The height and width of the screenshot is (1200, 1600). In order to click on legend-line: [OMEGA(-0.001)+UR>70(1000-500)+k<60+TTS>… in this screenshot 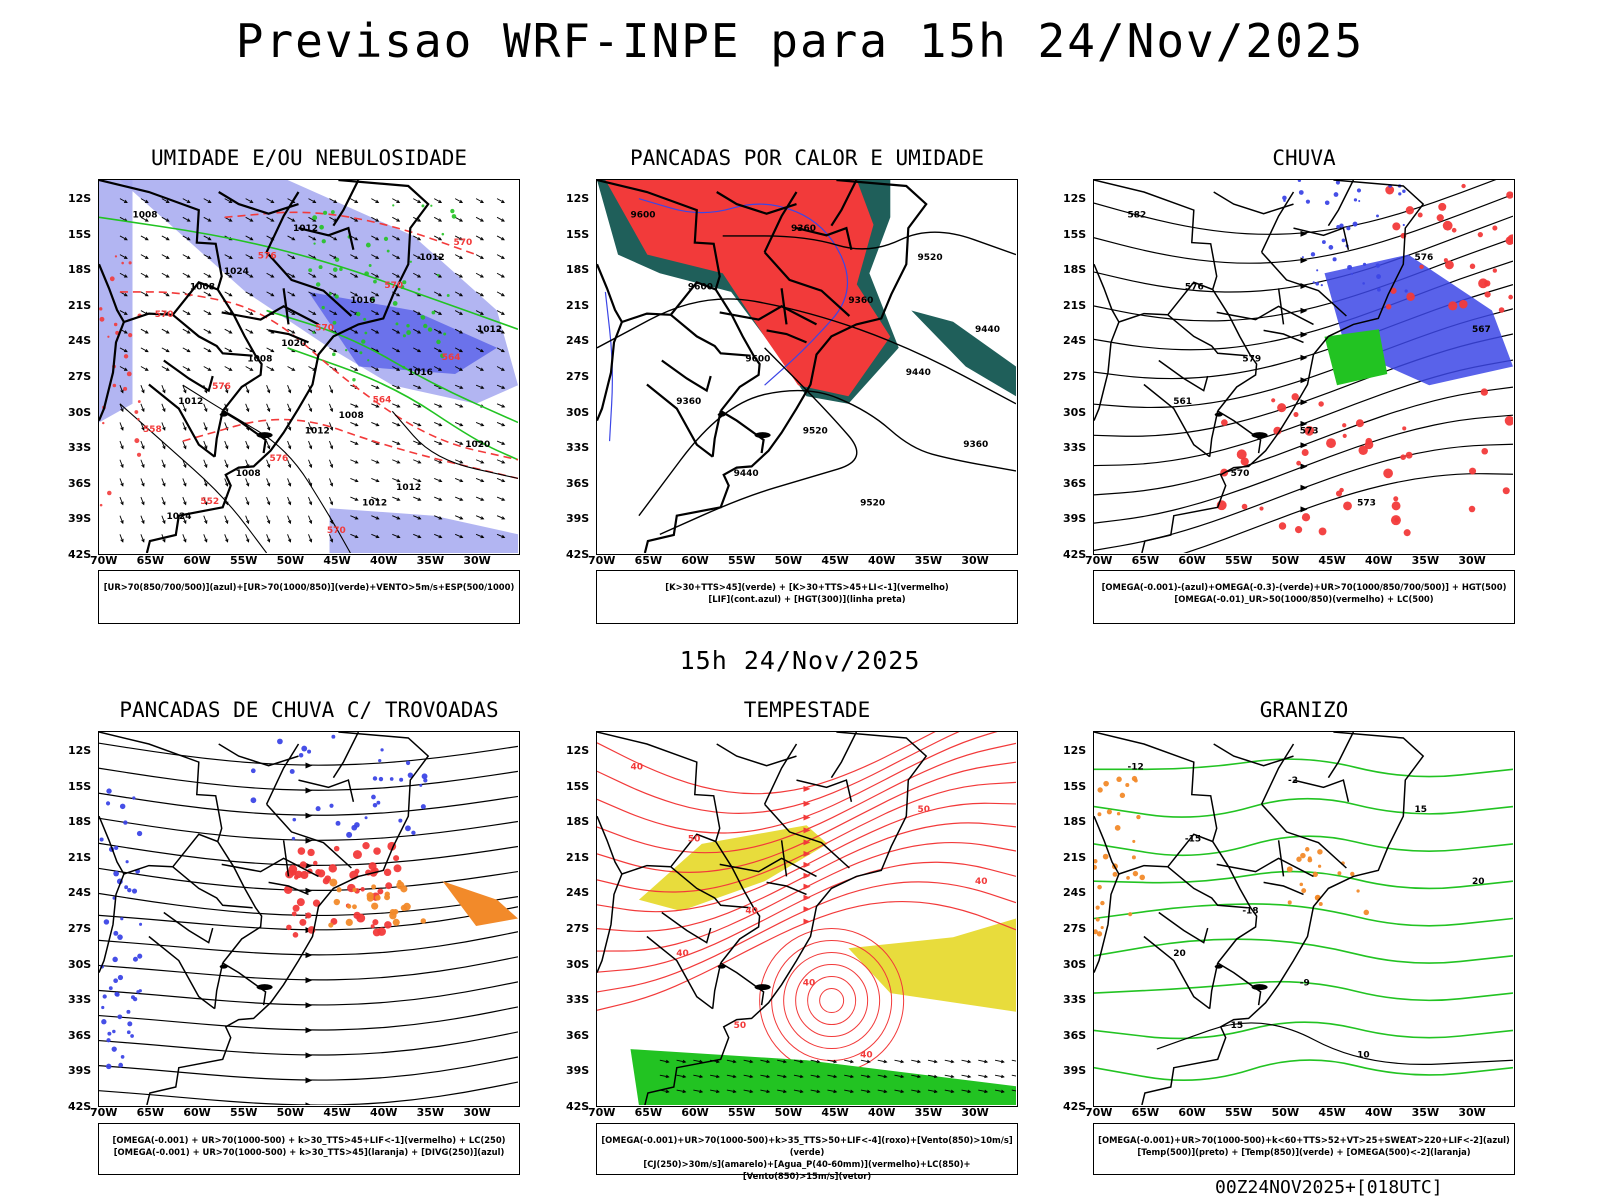, I will do `click(1304, 1140)`.